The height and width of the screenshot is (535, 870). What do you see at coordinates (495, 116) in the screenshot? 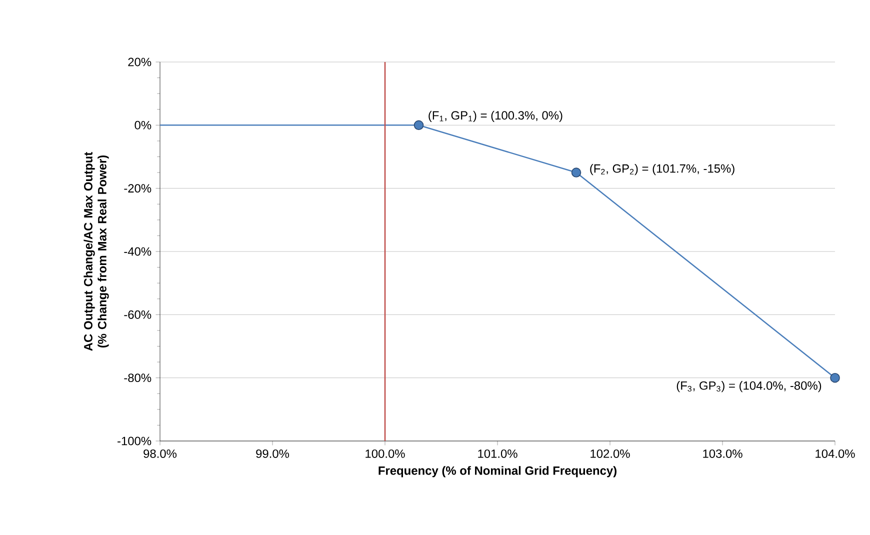
I see `annotation: (F$_{1}$, GP$_{1}$) = (100.3%, 0%)` at bounding box center [495, 116].